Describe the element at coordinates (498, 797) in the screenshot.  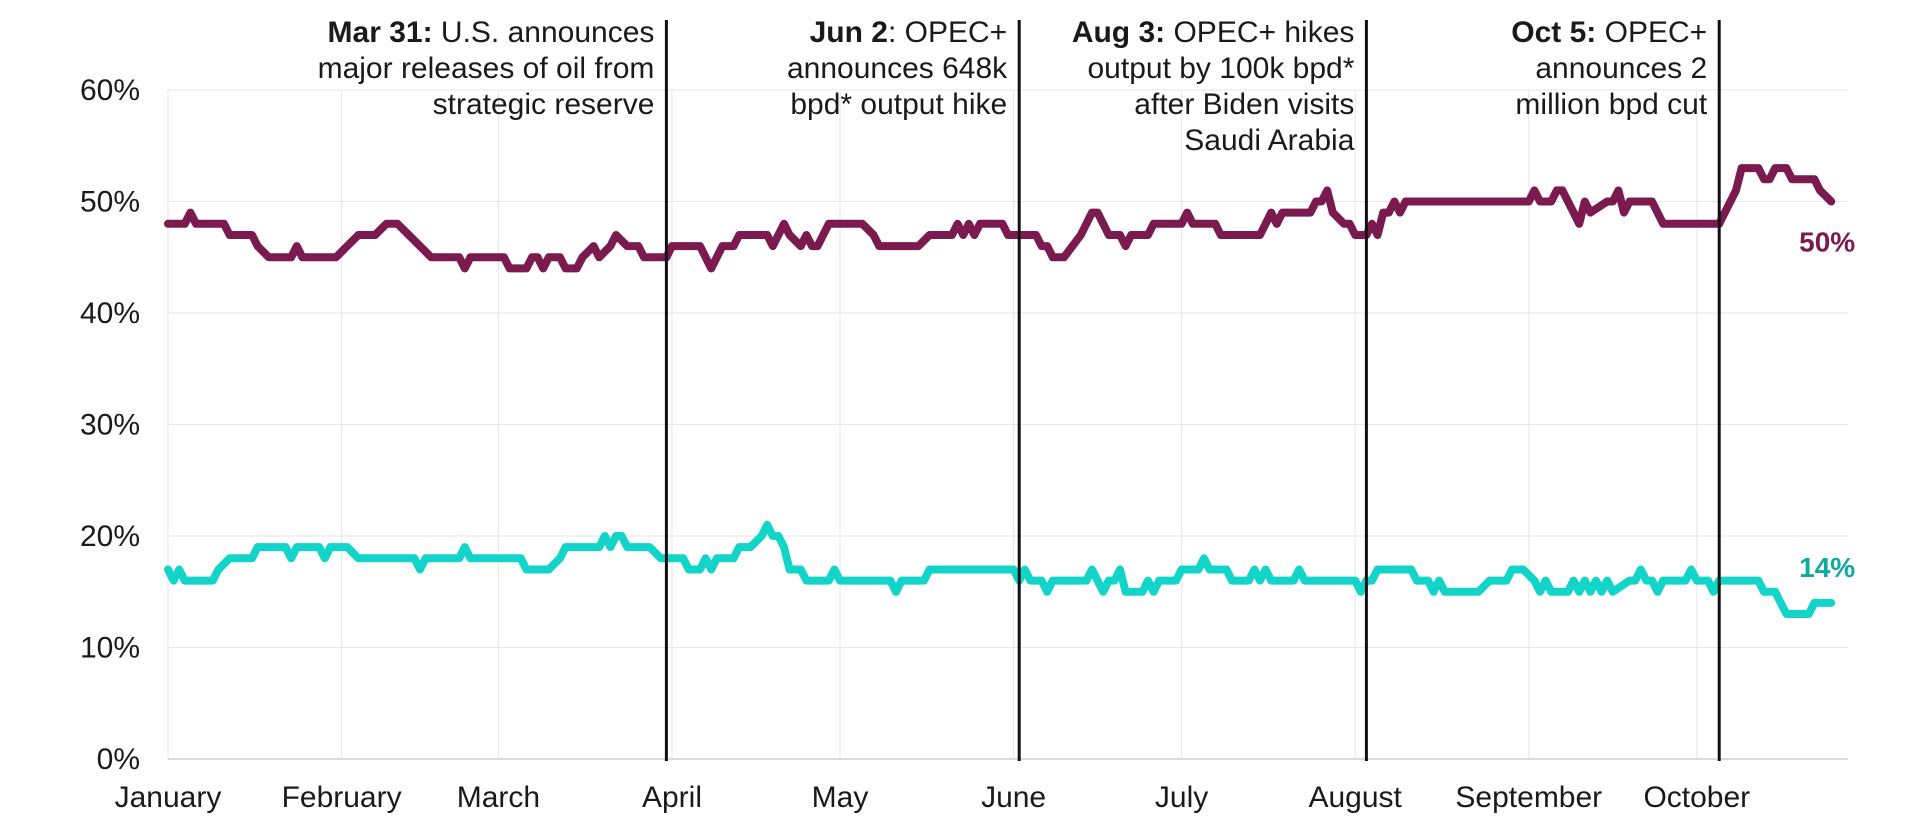
I see `x-tick-label: March` at that location.